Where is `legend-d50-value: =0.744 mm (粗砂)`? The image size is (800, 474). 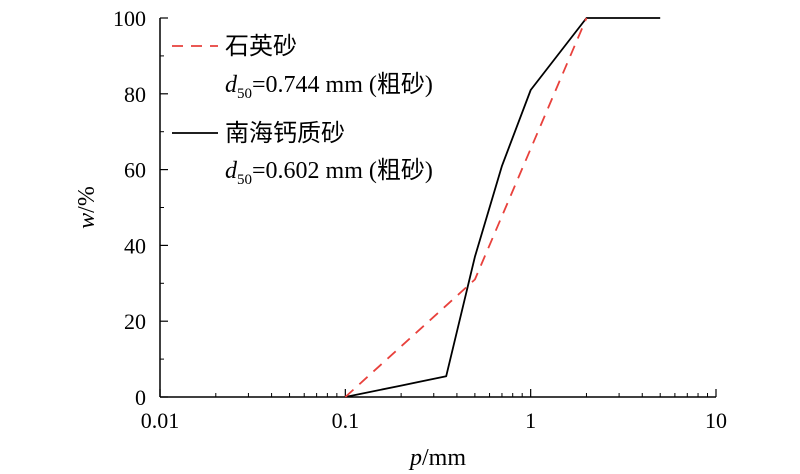
legend-d50-value: =0.744 mm (粗砂) is located at coordinates (342, 84).